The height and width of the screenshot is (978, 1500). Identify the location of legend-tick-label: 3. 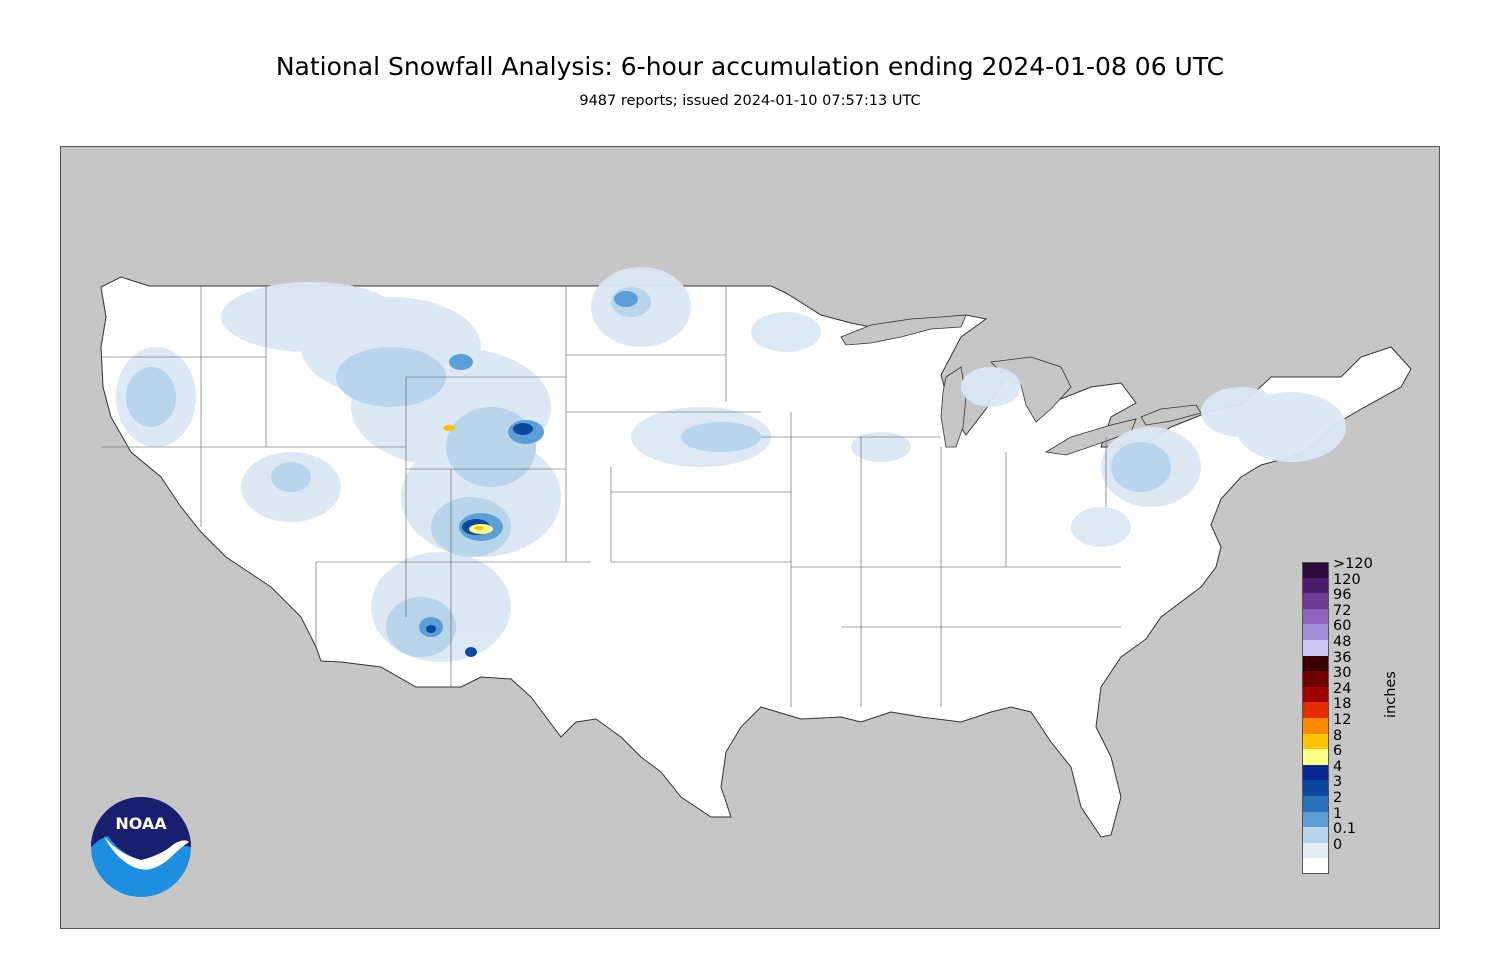
(1338, 782).